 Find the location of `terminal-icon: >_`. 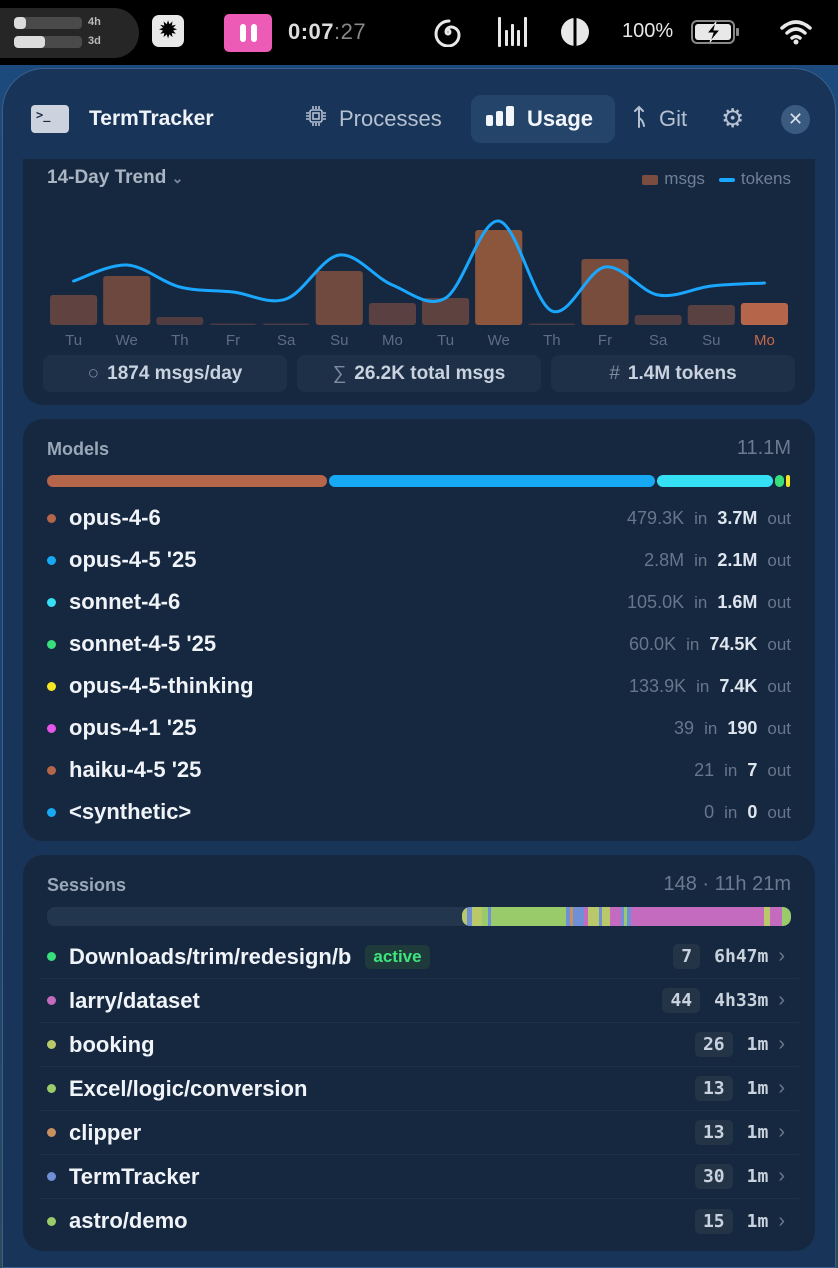

terminal-icon: >_ is located at coordinates (50, 119).